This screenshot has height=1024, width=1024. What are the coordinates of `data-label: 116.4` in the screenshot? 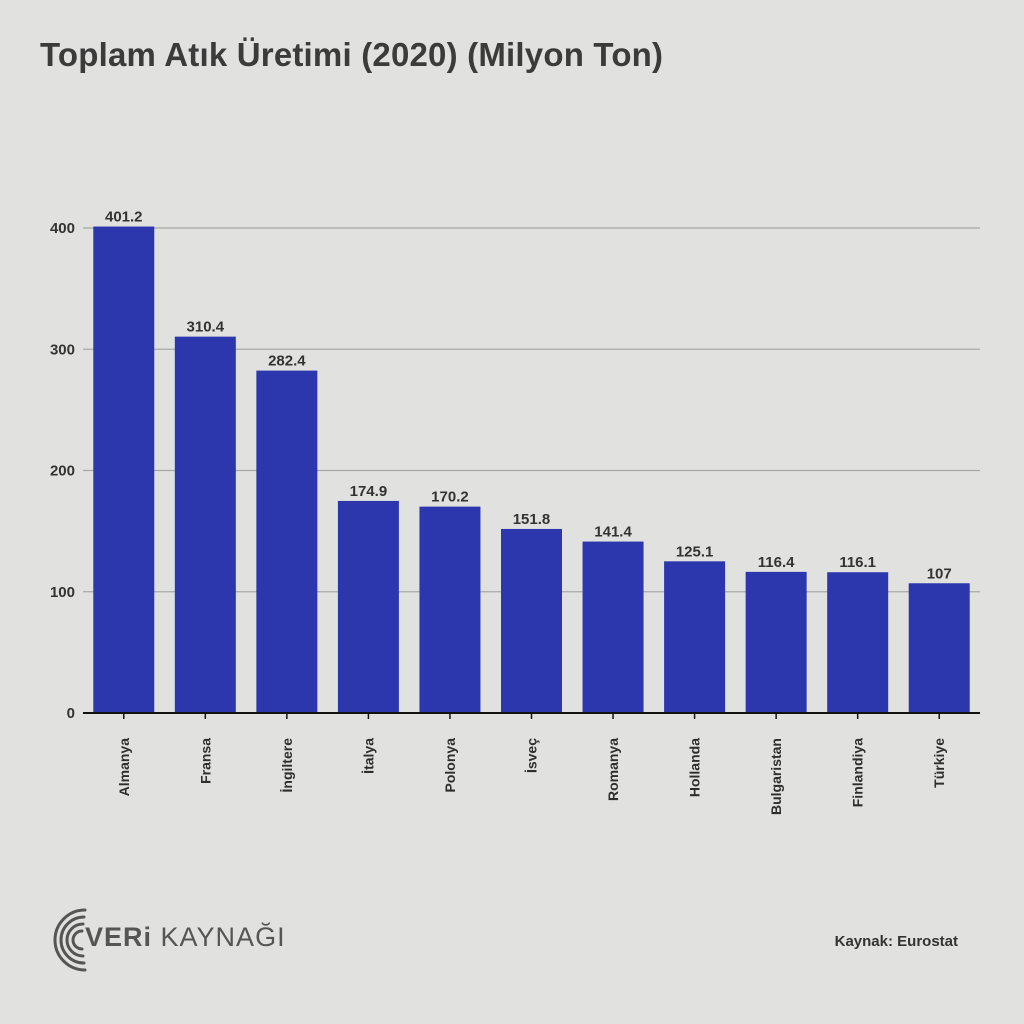 It's located at (776, 562).